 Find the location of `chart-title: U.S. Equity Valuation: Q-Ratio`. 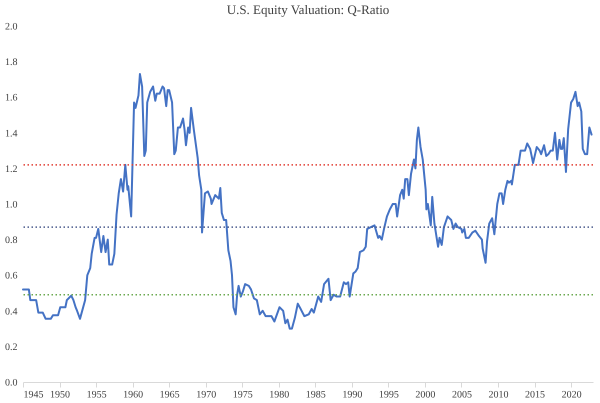

chart-title: U.S. Equity Valuation: Q-Ratio is located at coordinates (308, 9).